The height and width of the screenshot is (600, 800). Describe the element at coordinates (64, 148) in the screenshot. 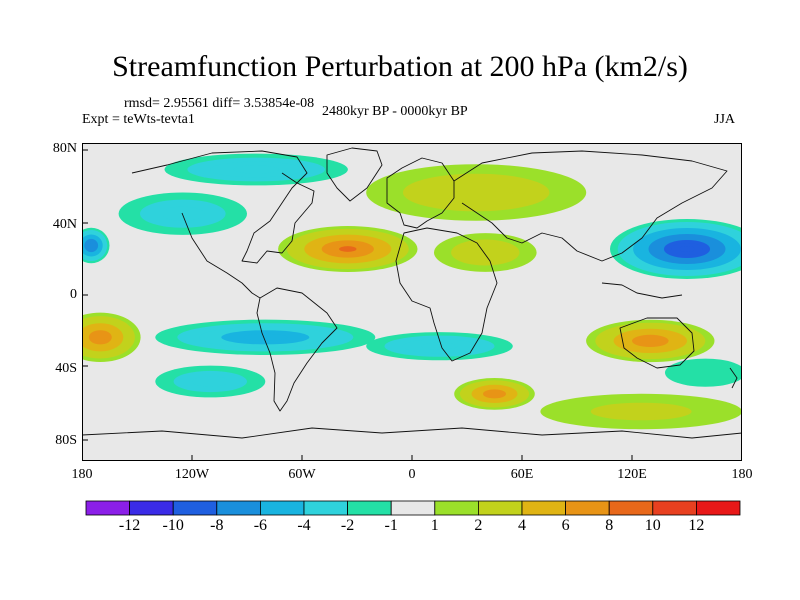

I see `y-tick-80n: 80N` at that location.